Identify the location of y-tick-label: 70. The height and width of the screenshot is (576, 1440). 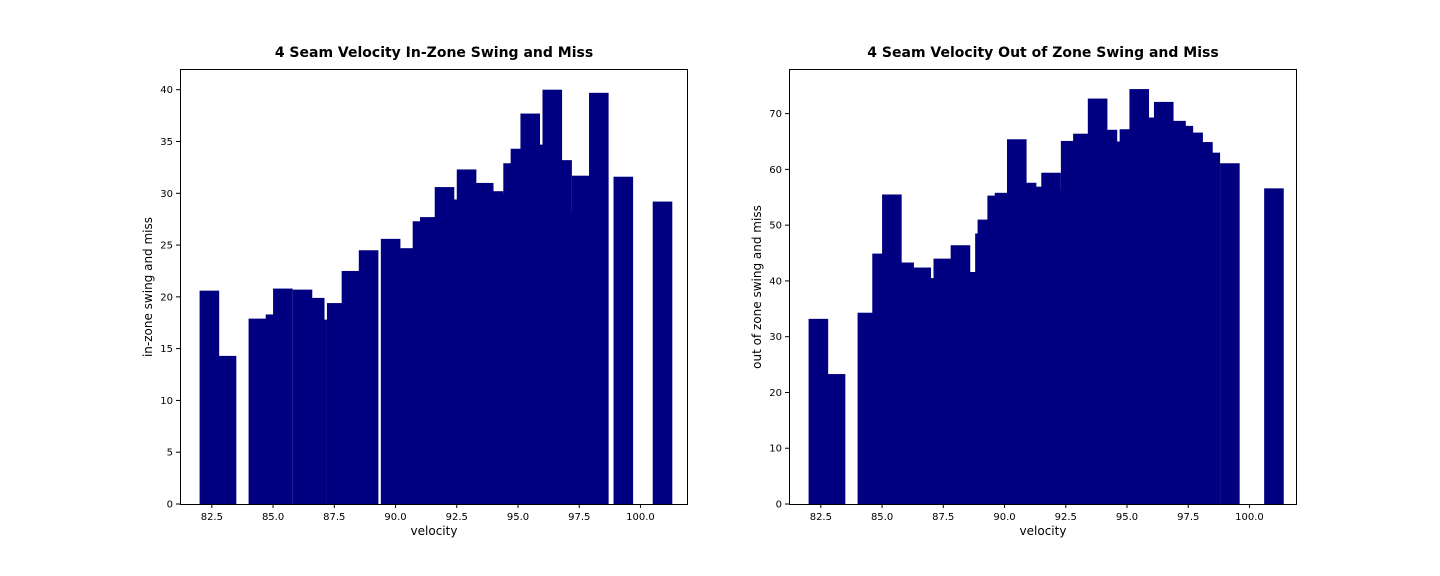
(775, 114).